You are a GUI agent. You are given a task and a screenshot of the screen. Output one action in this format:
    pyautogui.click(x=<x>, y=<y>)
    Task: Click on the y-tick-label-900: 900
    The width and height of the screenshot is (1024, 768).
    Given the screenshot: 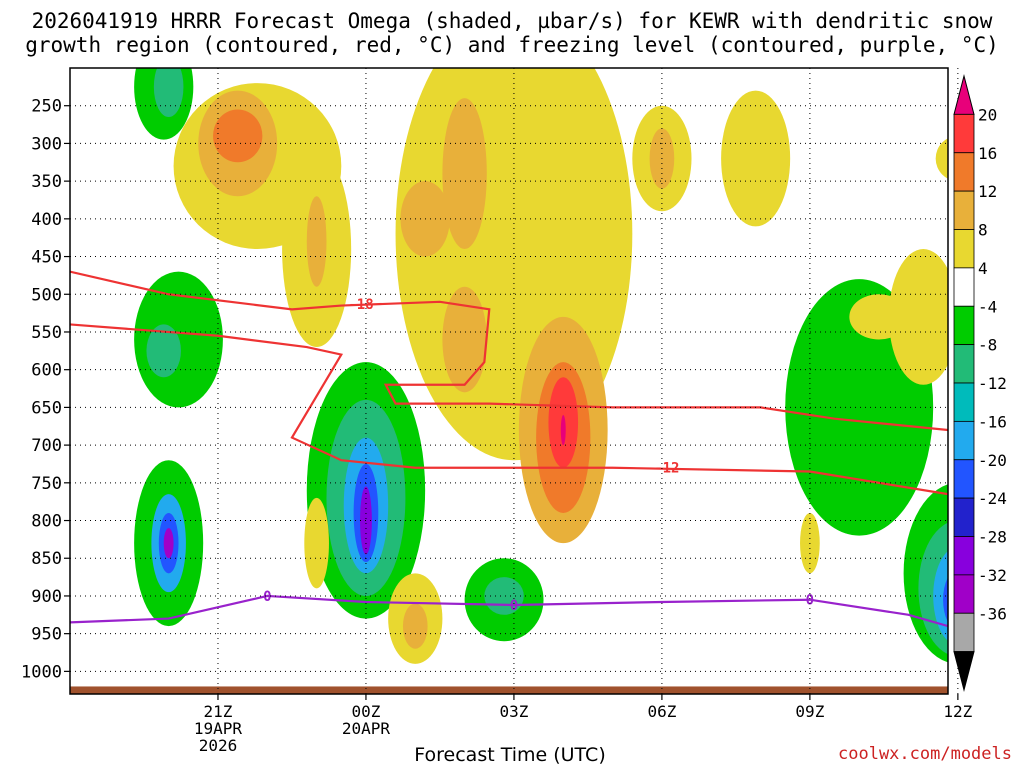 What is the action you would take?
    pyautogui.click(x=46, y=597)
    